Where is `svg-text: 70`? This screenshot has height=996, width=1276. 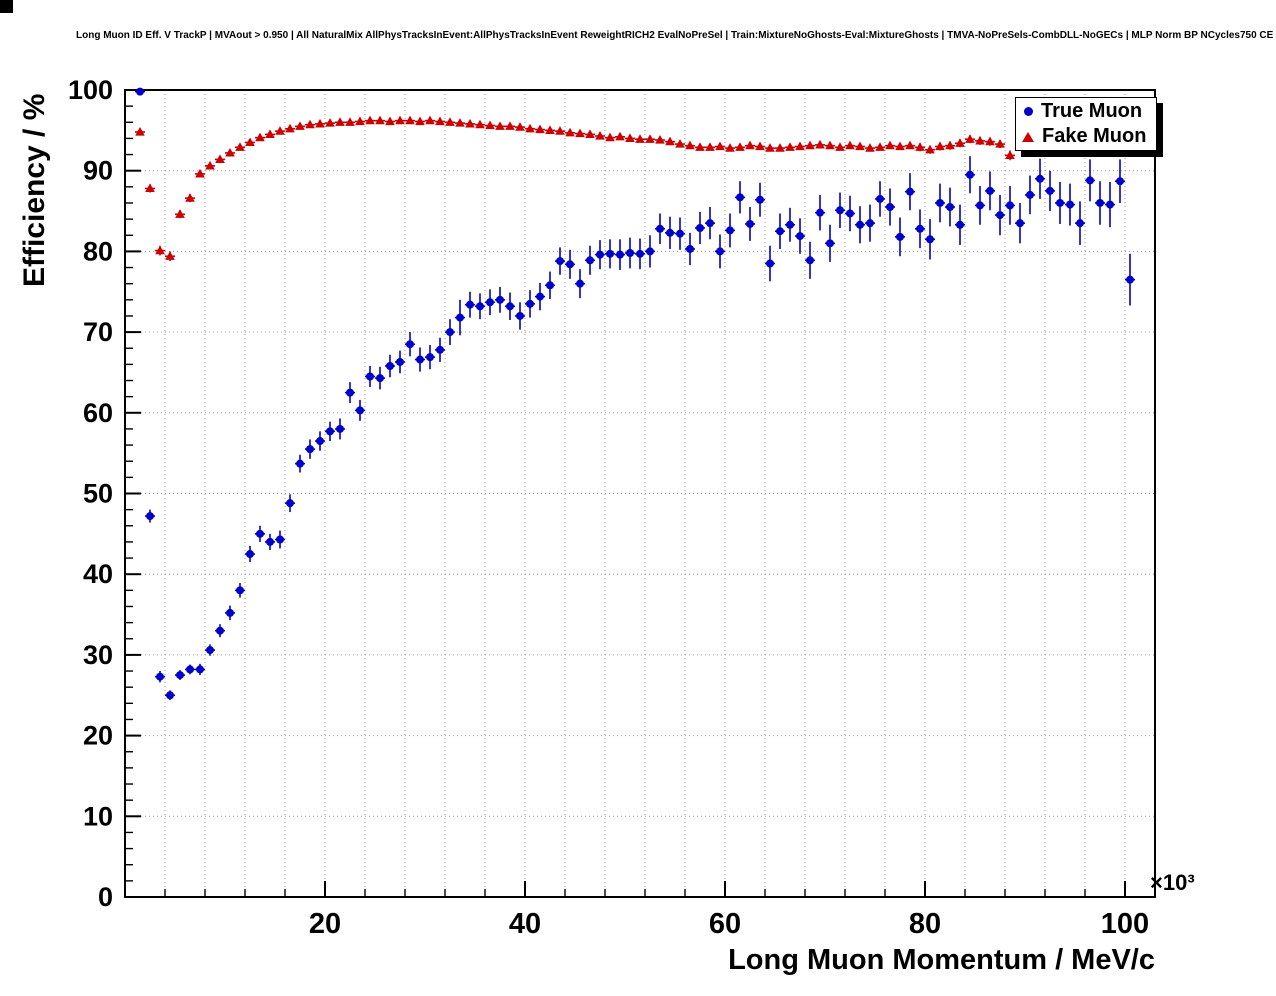
svg-text: 70 is located at coordinates (98, 332).